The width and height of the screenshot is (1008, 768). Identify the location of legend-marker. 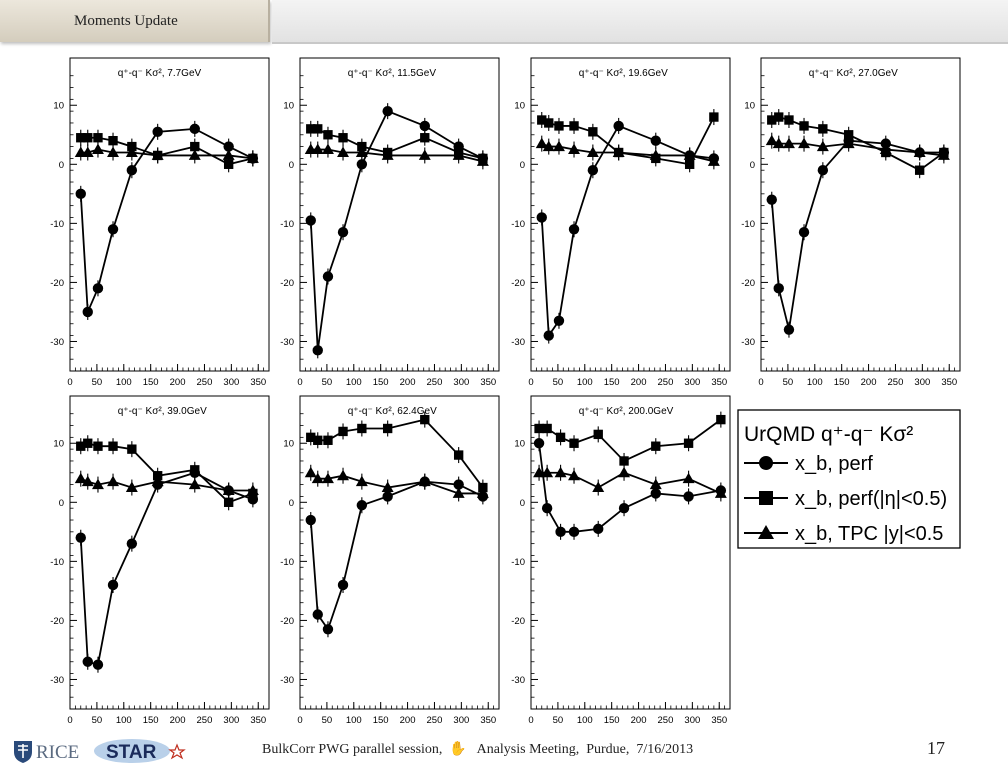
(766, 498).